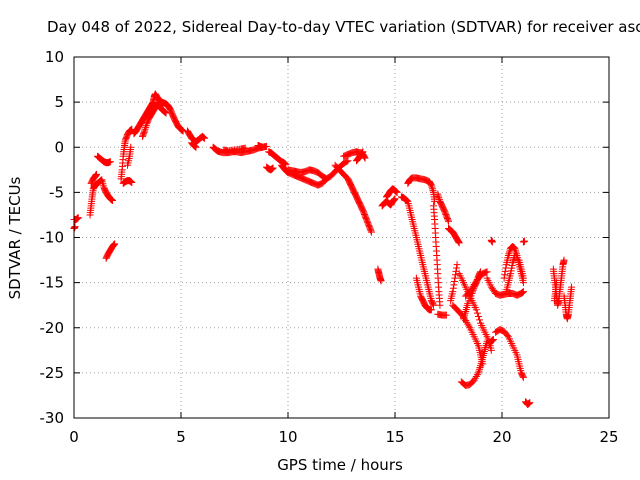  I want to click on y-tick-label: -20, so click(52, 328).